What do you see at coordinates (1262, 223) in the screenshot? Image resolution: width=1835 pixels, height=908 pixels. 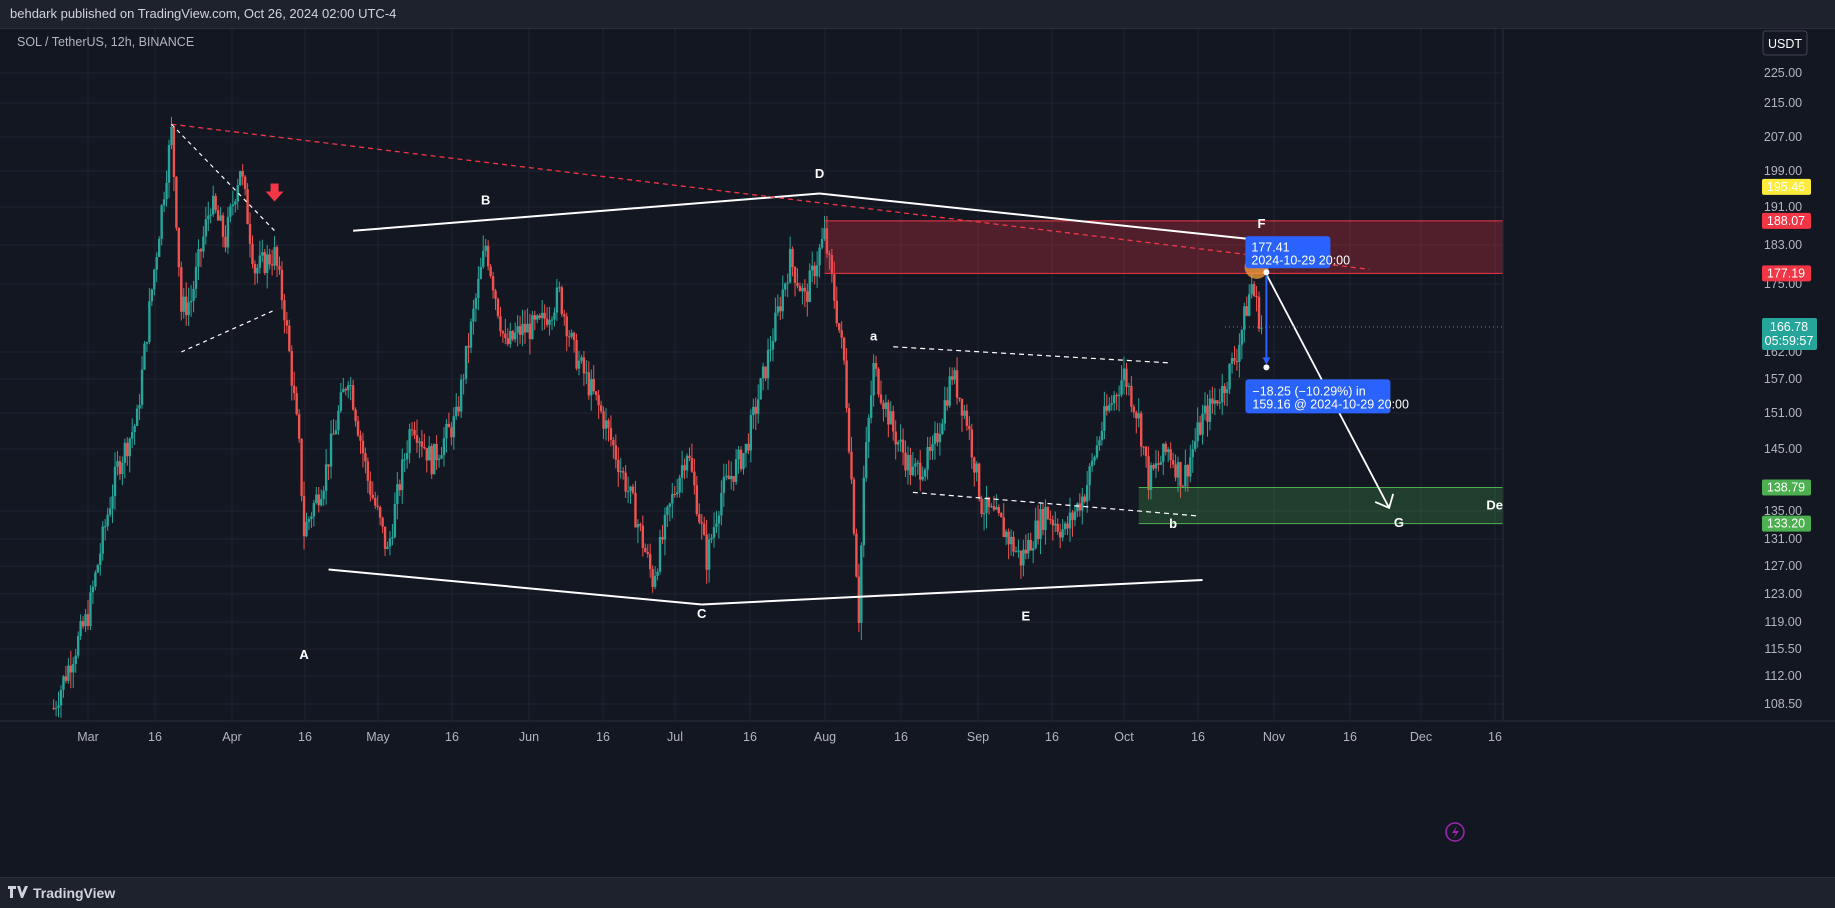 I see `wave-label-F: F` at bounding box center [1262, 223].